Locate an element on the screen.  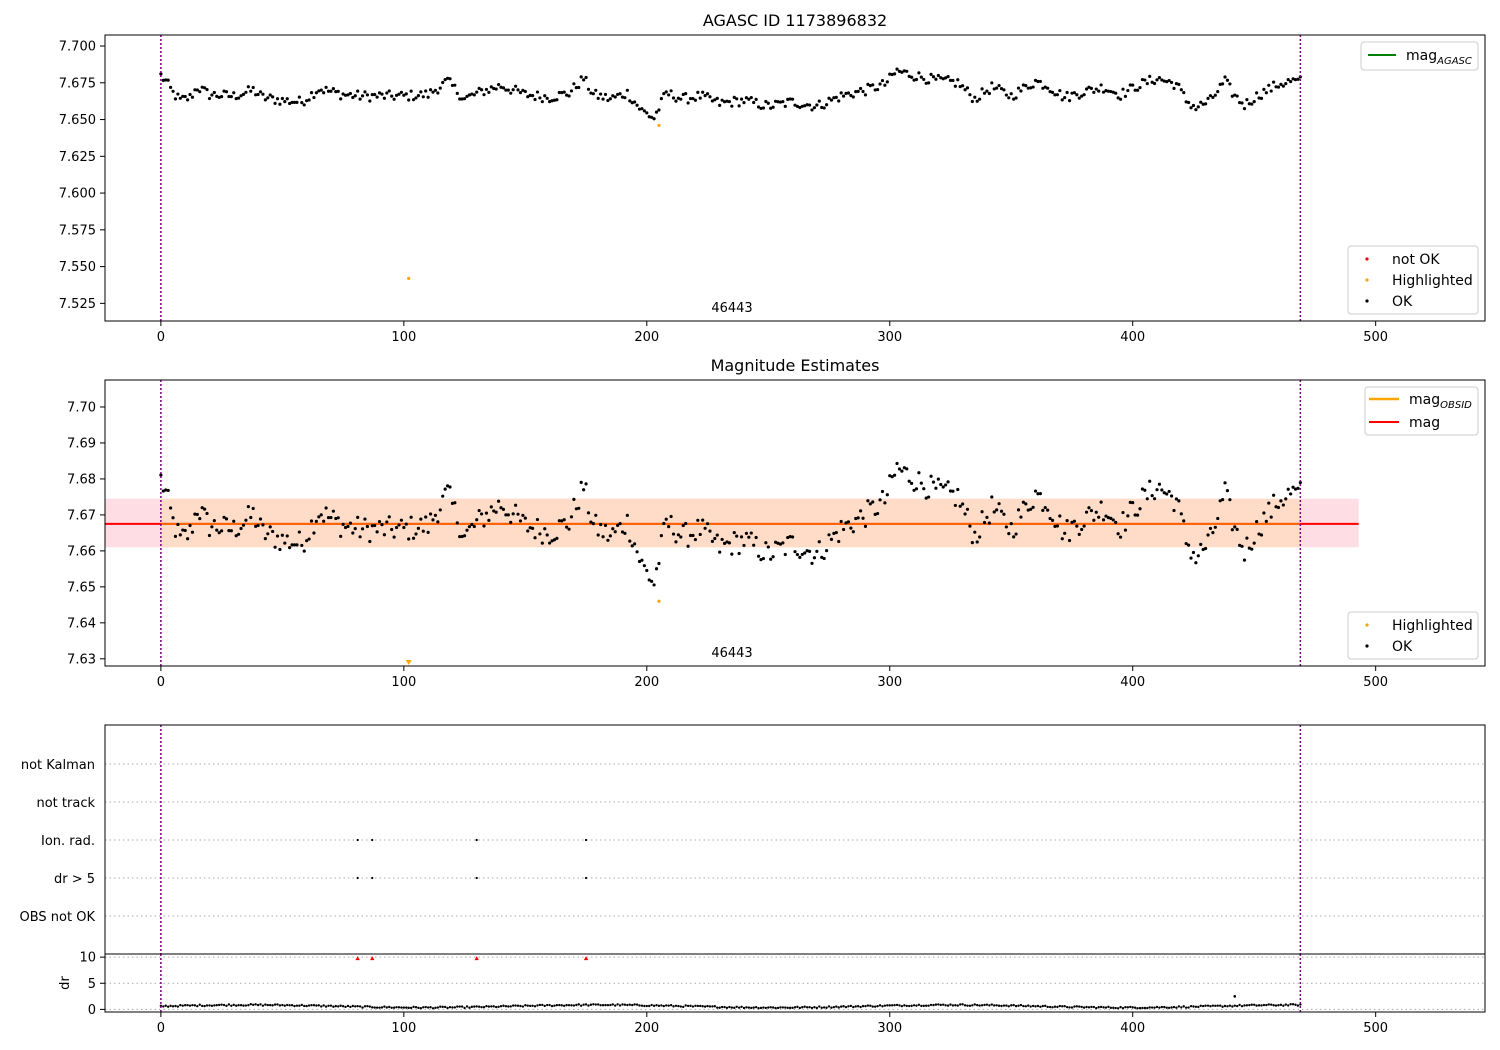
y-tick-label: 7.66 is located at coordinates (81, 551).